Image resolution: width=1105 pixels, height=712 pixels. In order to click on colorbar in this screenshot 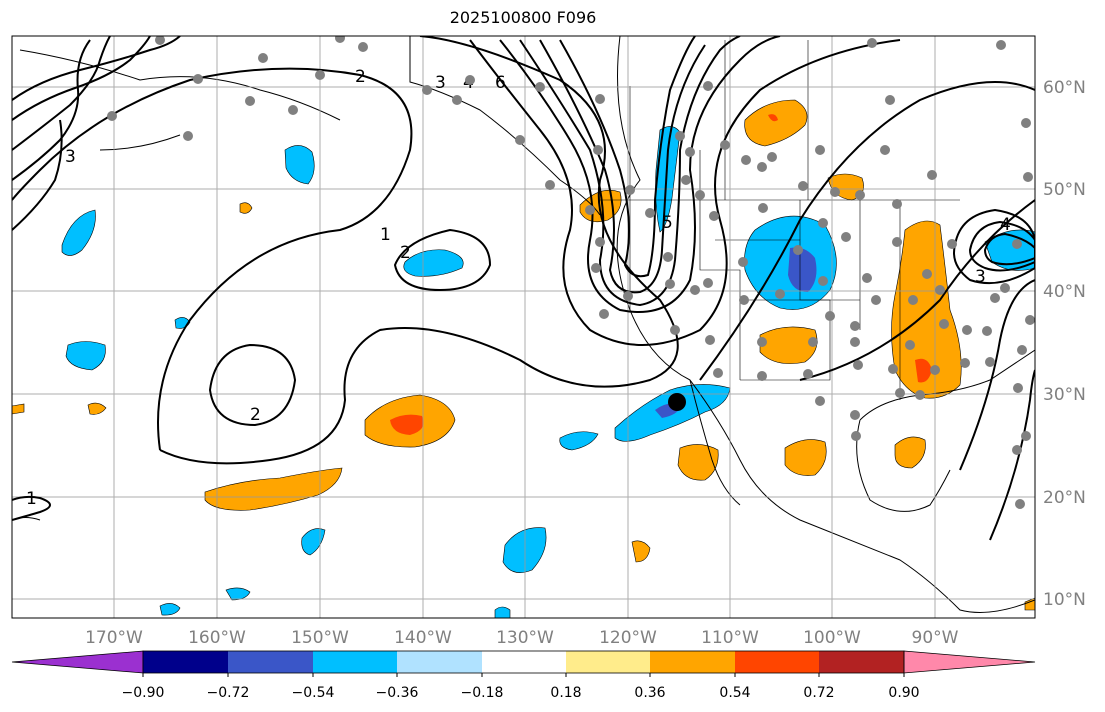, I will do `click(523, 663)`.